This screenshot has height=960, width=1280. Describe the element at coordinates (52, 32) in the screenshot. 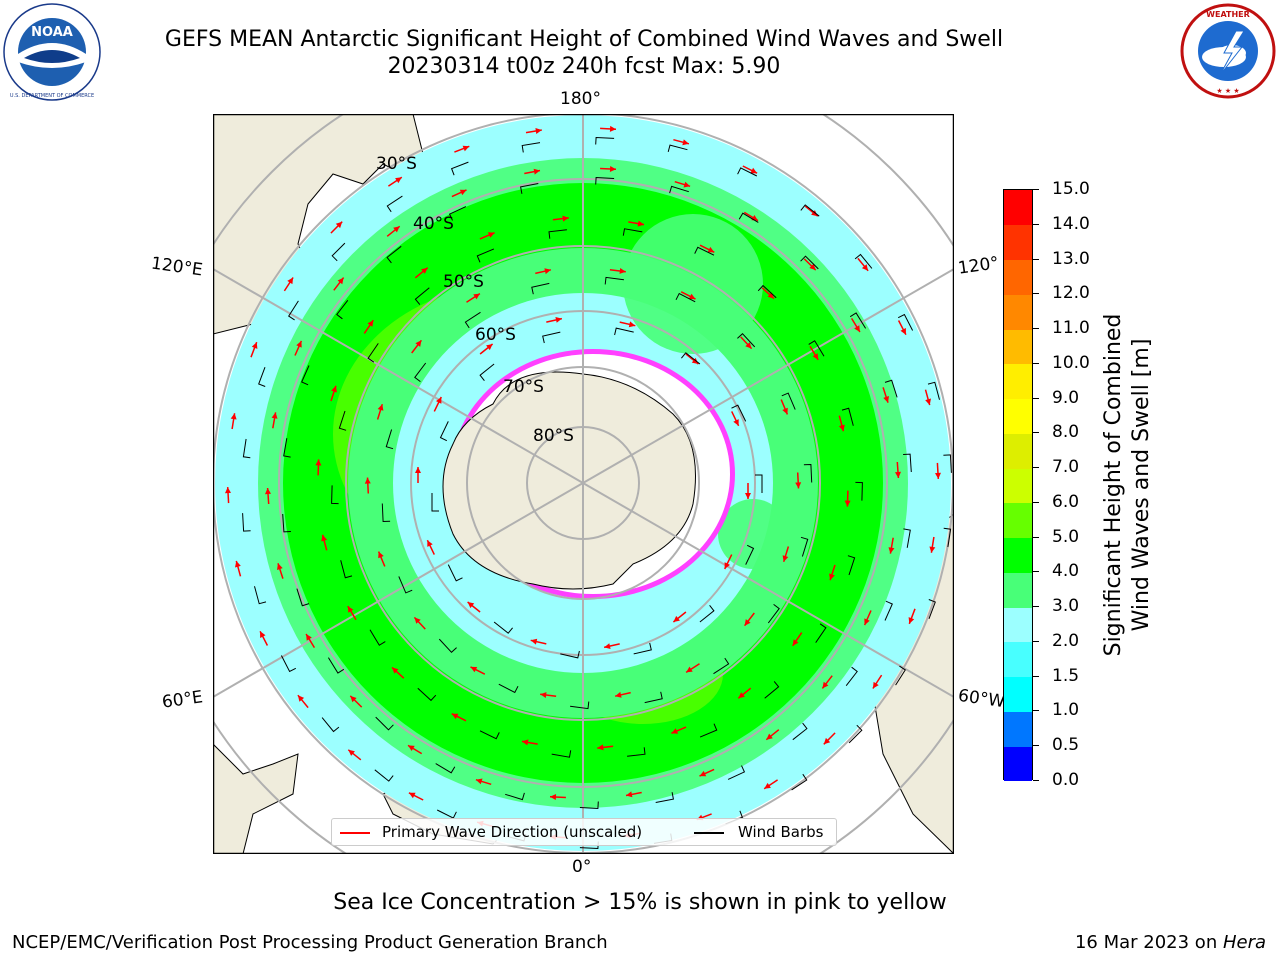

I see `svg-text: NOAA` at that location.